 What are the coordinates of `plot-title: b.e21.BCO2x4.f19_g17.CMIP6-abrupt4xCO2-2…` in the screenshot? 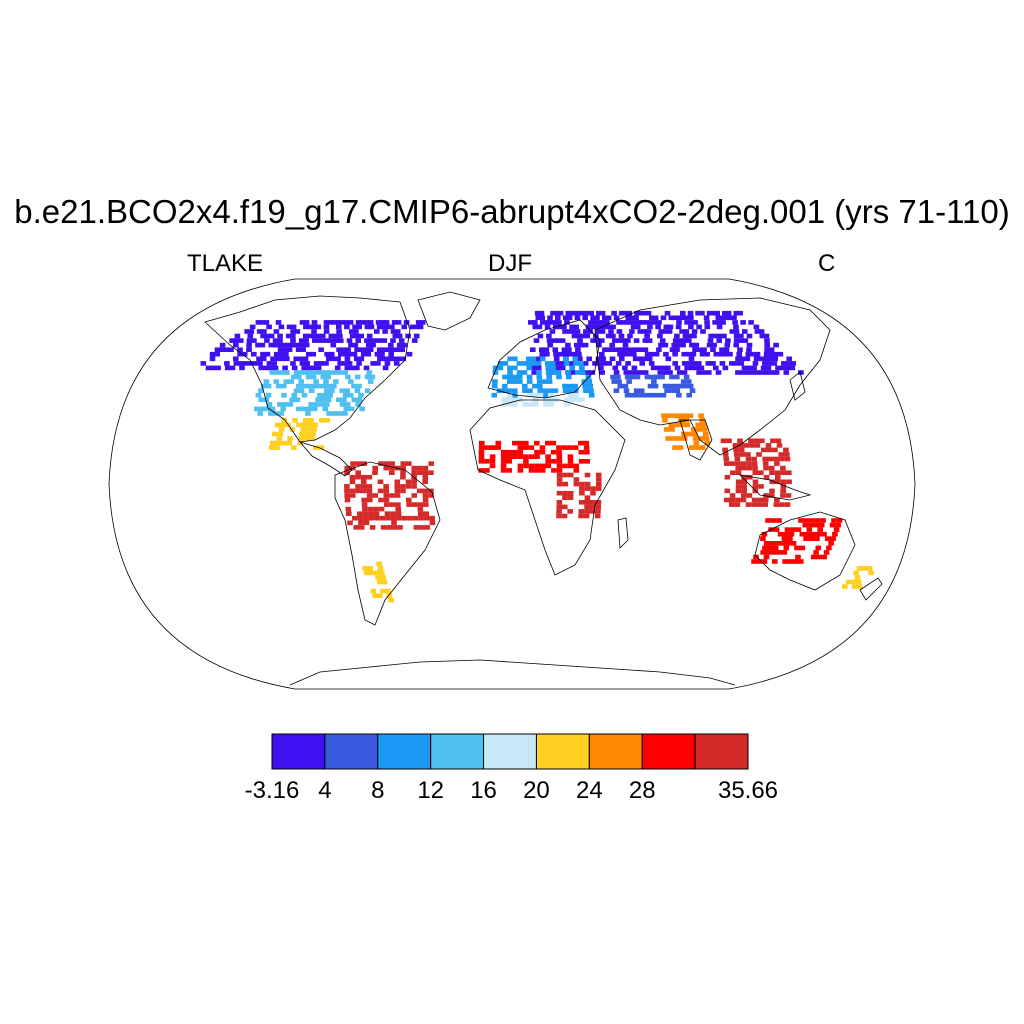 It's located at (512, 211).